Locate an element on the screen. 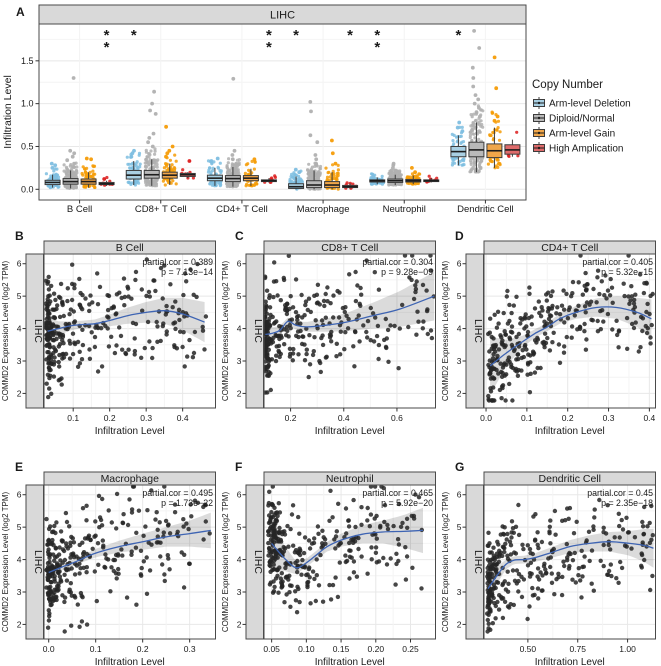 This screenshot has height=666, width=661. partial-cor-annotation: partial.cor = 0.389 is located at coordinates (177, 262).